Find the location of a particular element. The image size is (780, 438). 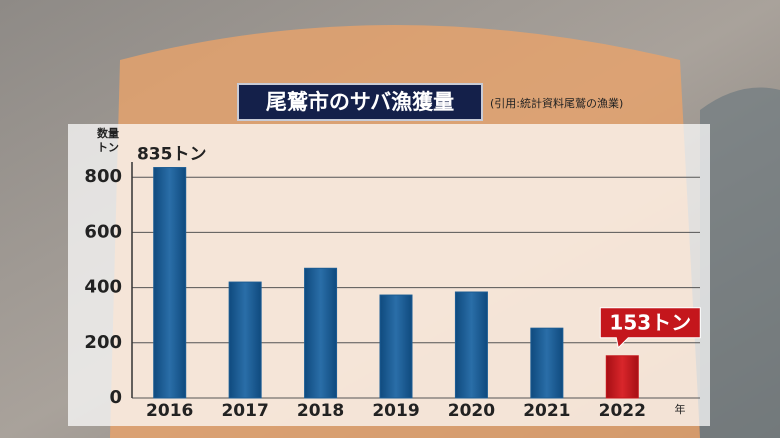

y-tick-label: 400 is located at coordinates (103, 287).